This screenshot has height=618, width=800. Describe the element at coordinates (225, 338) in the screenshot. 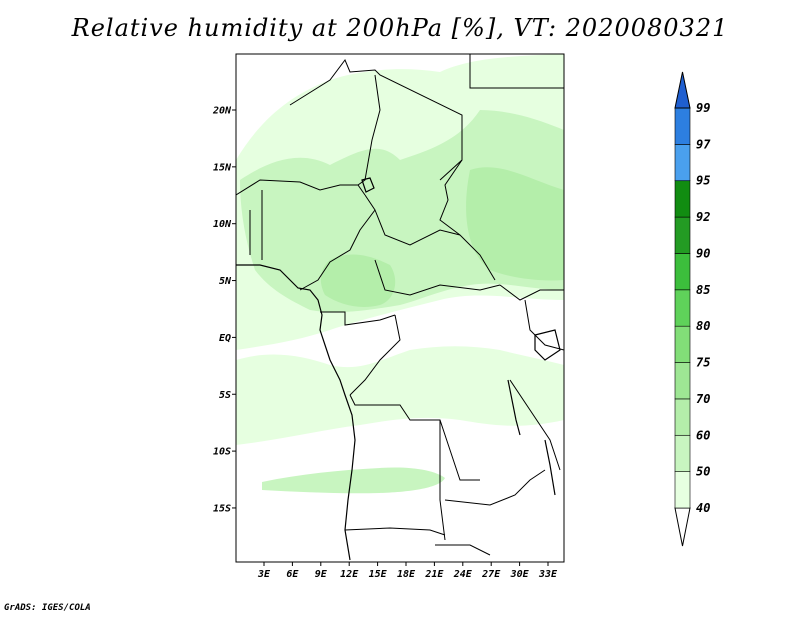

I see `lat-tick-label: EQ` at that location.